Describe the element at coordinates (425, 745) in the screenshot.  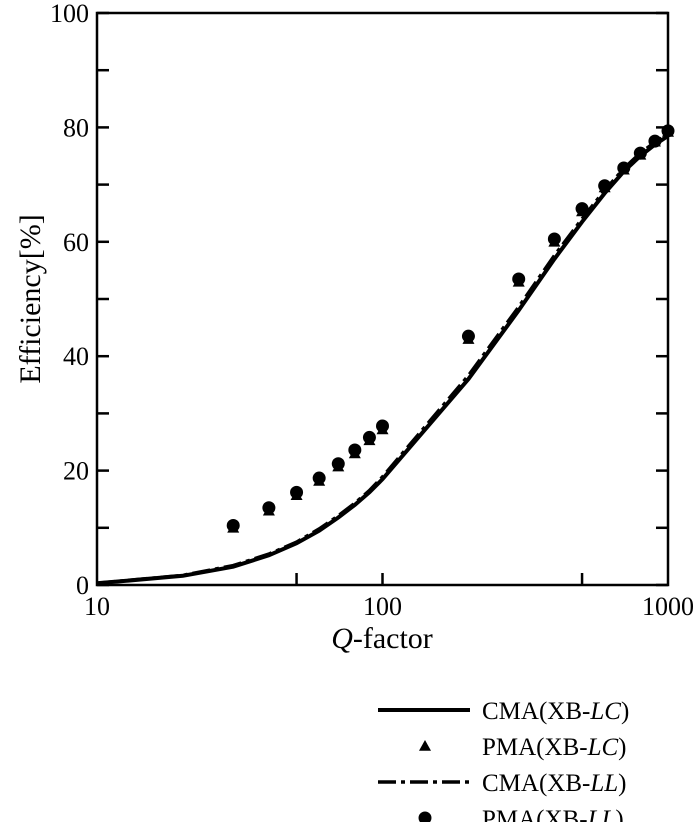
I see `legend-swatch-triangle` at that location.